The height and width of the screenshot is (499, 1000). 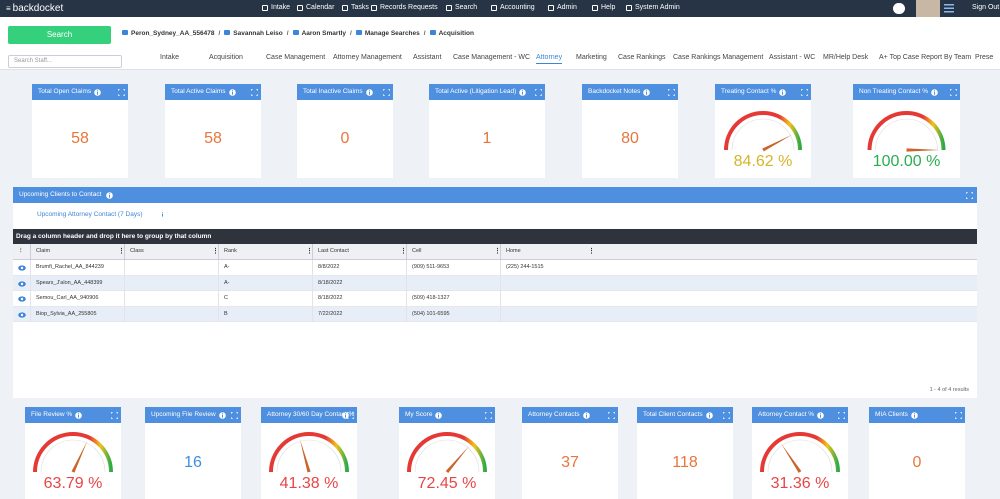 I want to click on tab: Assistant, so click(x=427, y=57).